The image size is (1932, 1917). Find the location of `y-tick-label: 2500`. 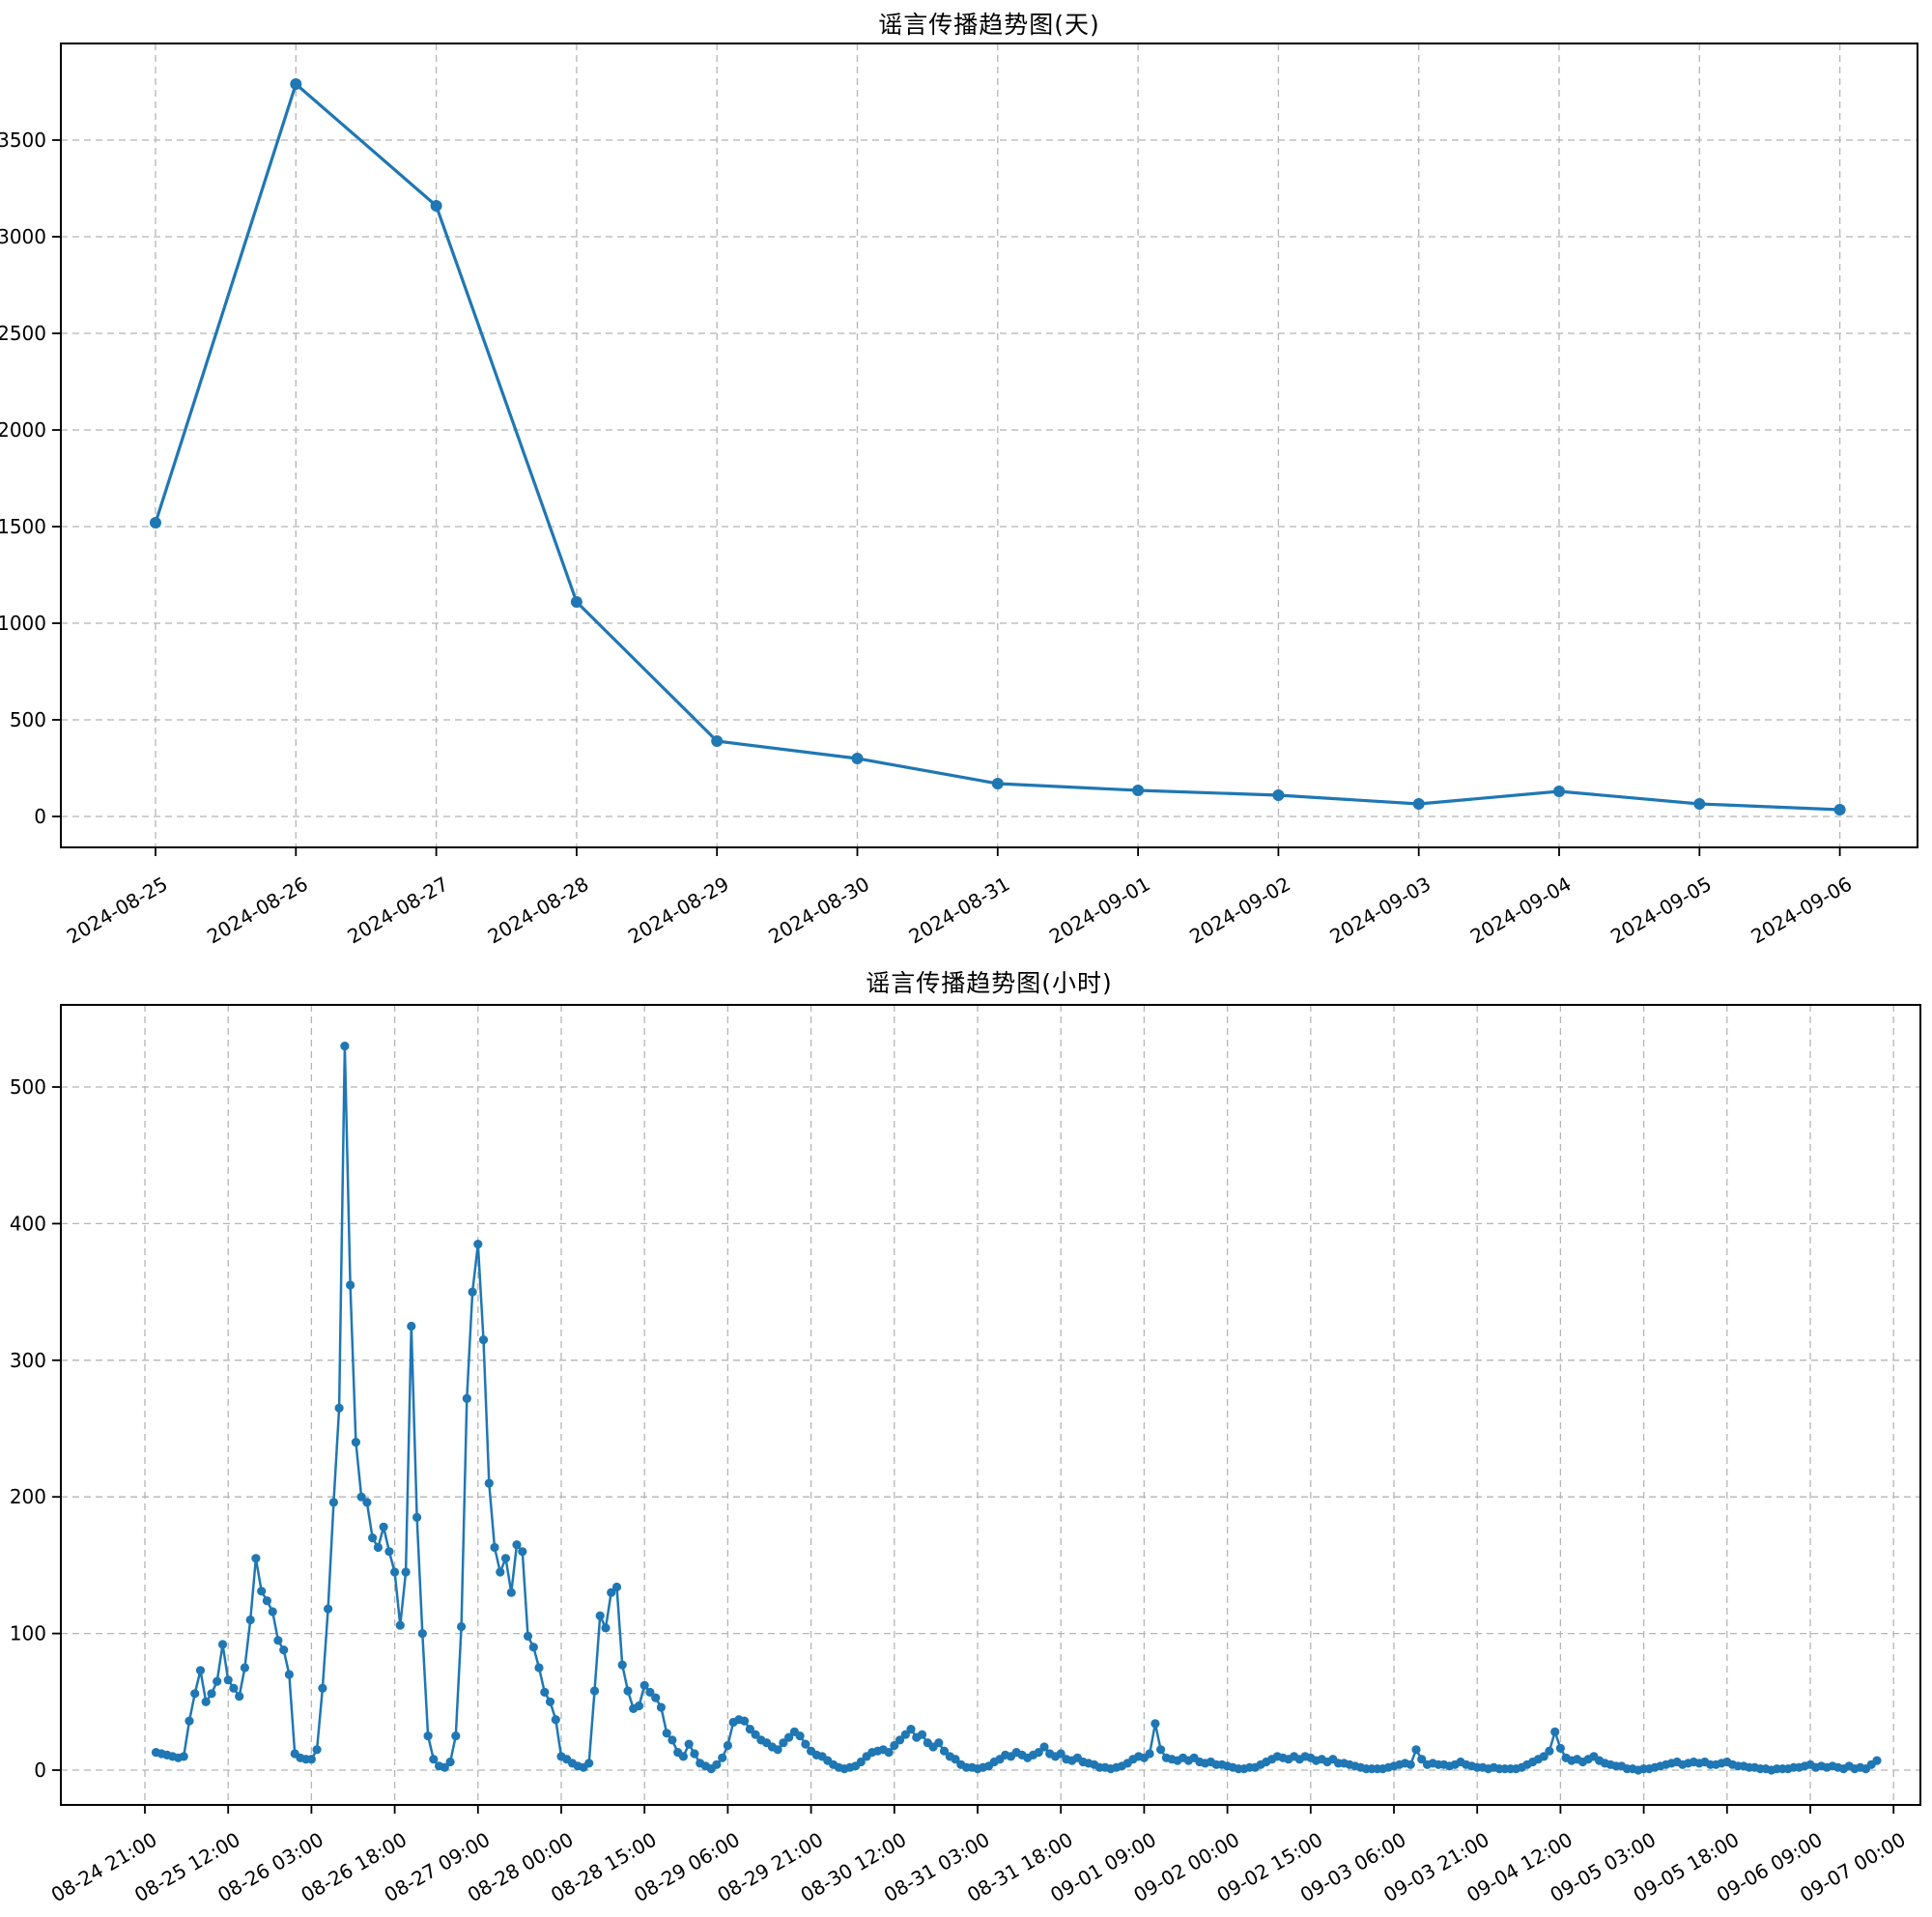

y-tick-label: 2500 is located at coordinates (23, 333).